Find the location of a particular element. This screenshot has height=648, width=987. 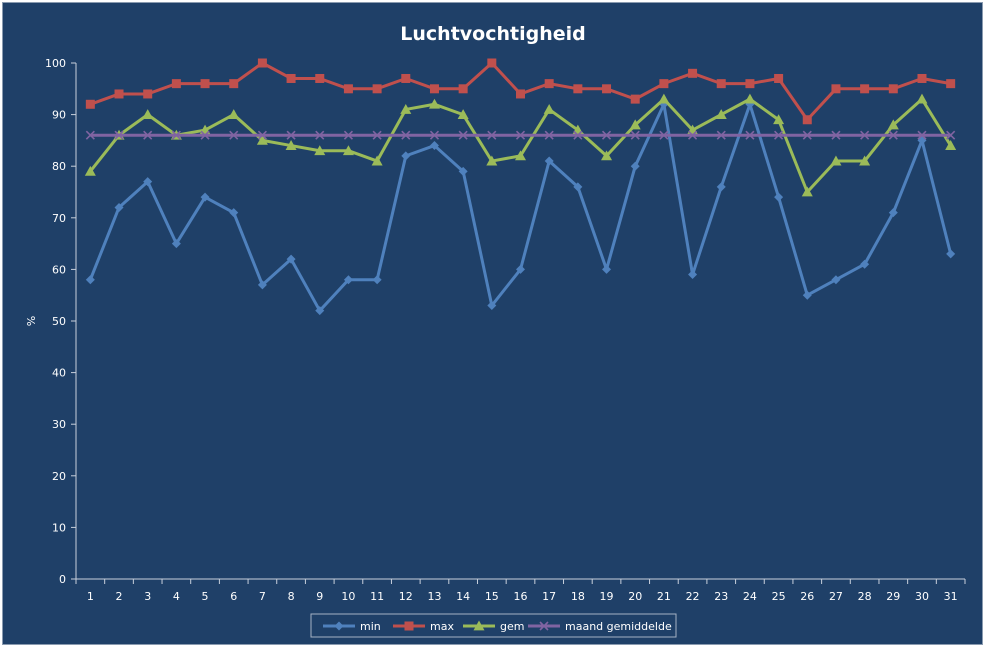

legend-item: min is located at coordinates (352, 626).